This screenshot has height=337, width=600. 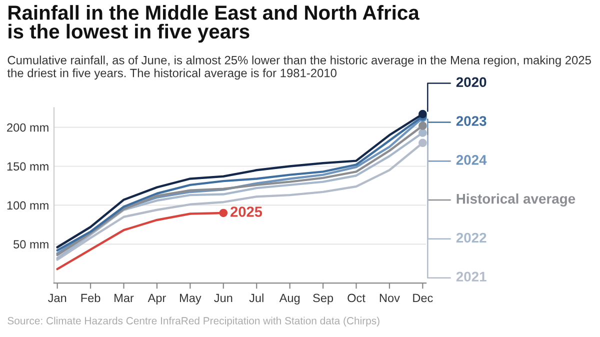 What do you see at coordinates (191, 299) in the screenshot?
I see `x-tick-label: May` at bounding box center [191, 299].